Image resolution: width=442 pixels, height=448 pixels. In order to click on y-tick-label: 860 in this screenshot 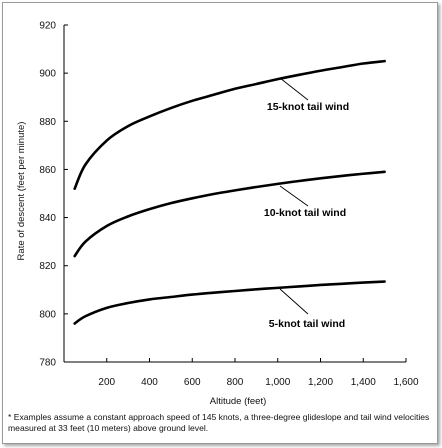, I will do `click(47, 170)`.